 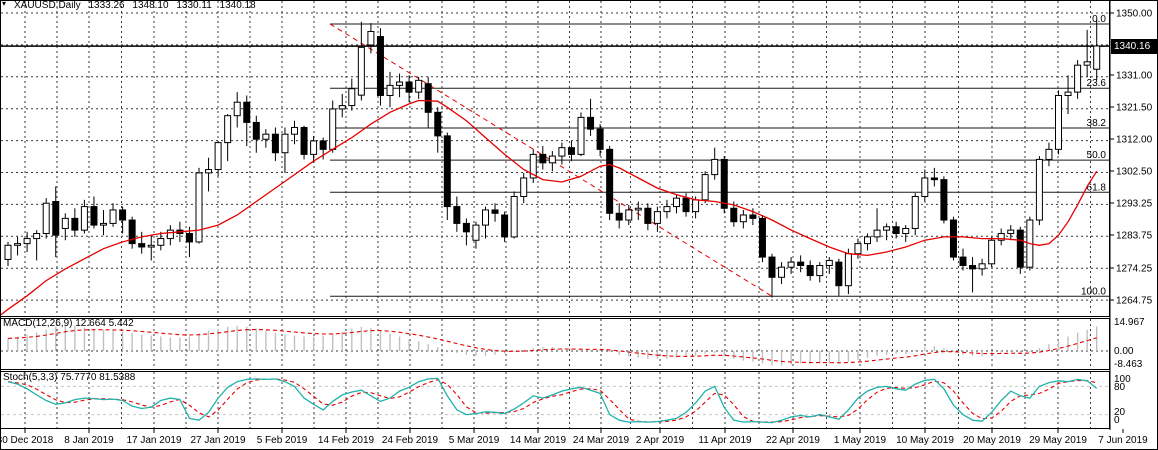 I want to click on ohlc-open: 1333.26, so click(x=106, y=5).